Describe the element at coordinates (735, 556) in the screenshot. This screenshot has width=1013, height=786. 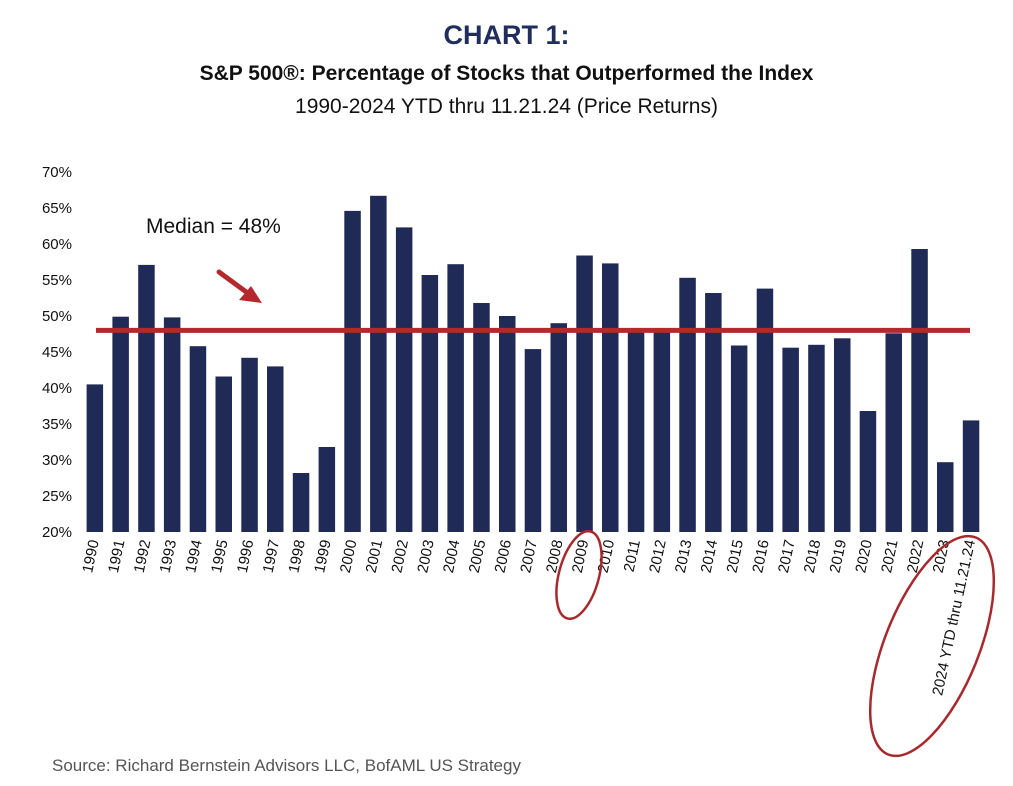
I see `x-tick-label: 2015` at that location.